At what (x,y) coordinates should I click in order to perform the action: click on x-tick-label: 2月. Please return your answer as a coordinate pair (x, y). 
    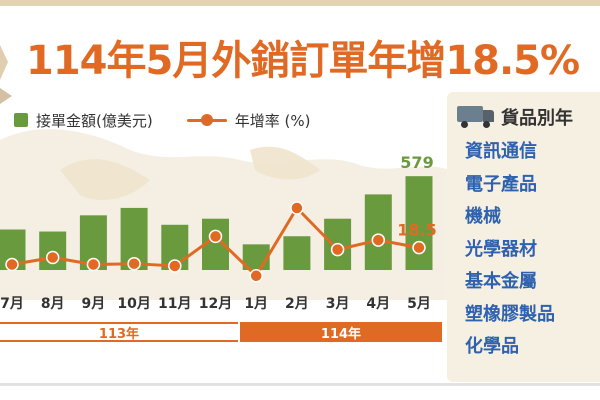
    Looking at the image, I should click on (297, 304).